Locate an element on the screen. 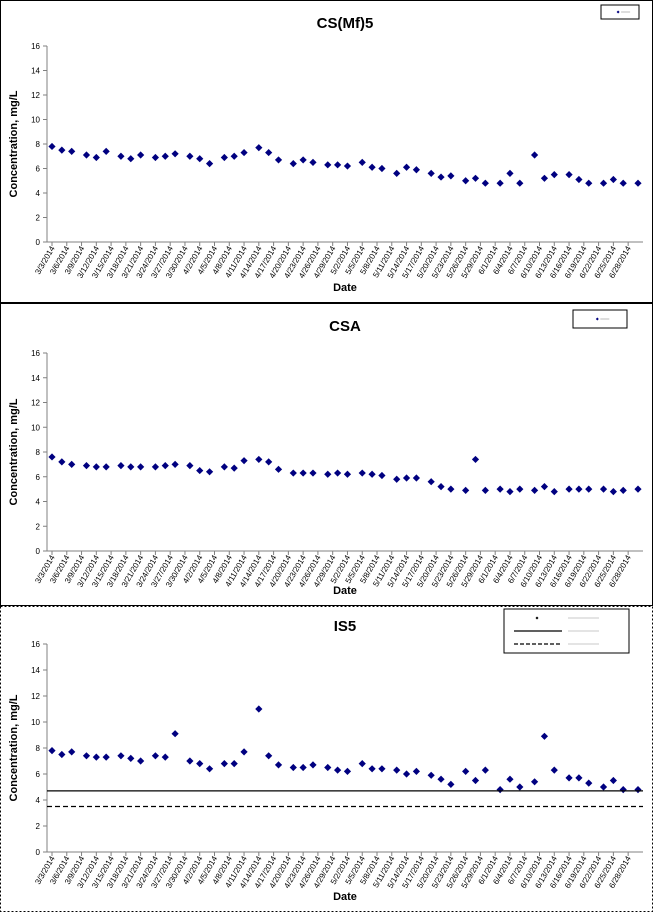 This screenshot has height=912, width=653. chart-title: CS(Mf)5 is located at coordinates (345, 23).